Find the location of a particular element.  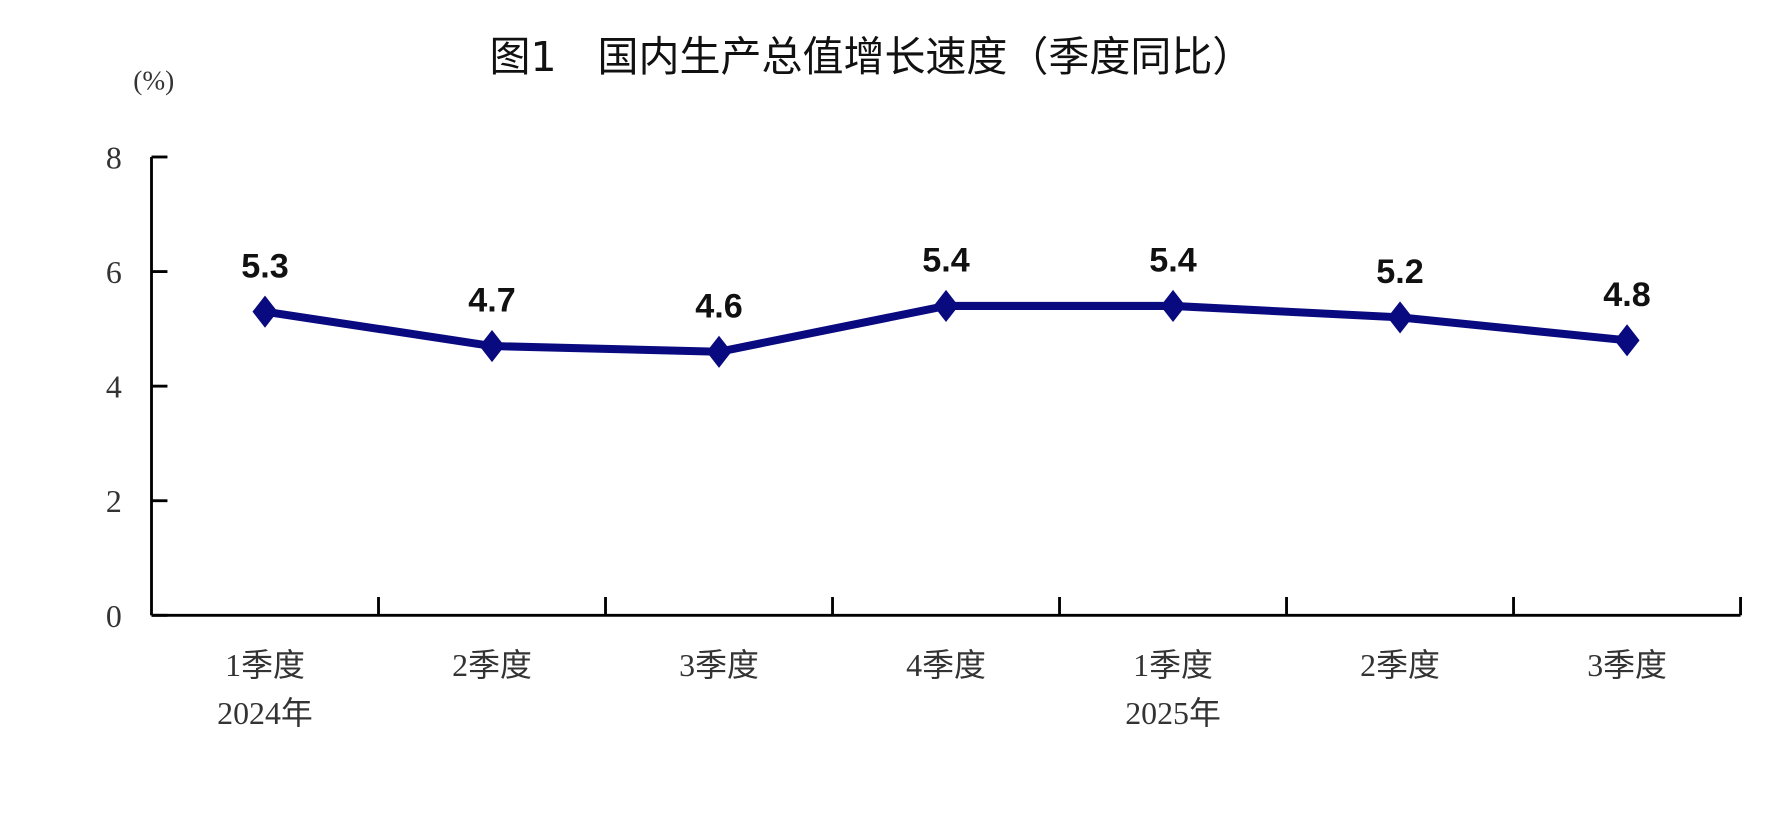

y-tick-label: 8 is located at coordinates (114, 157).